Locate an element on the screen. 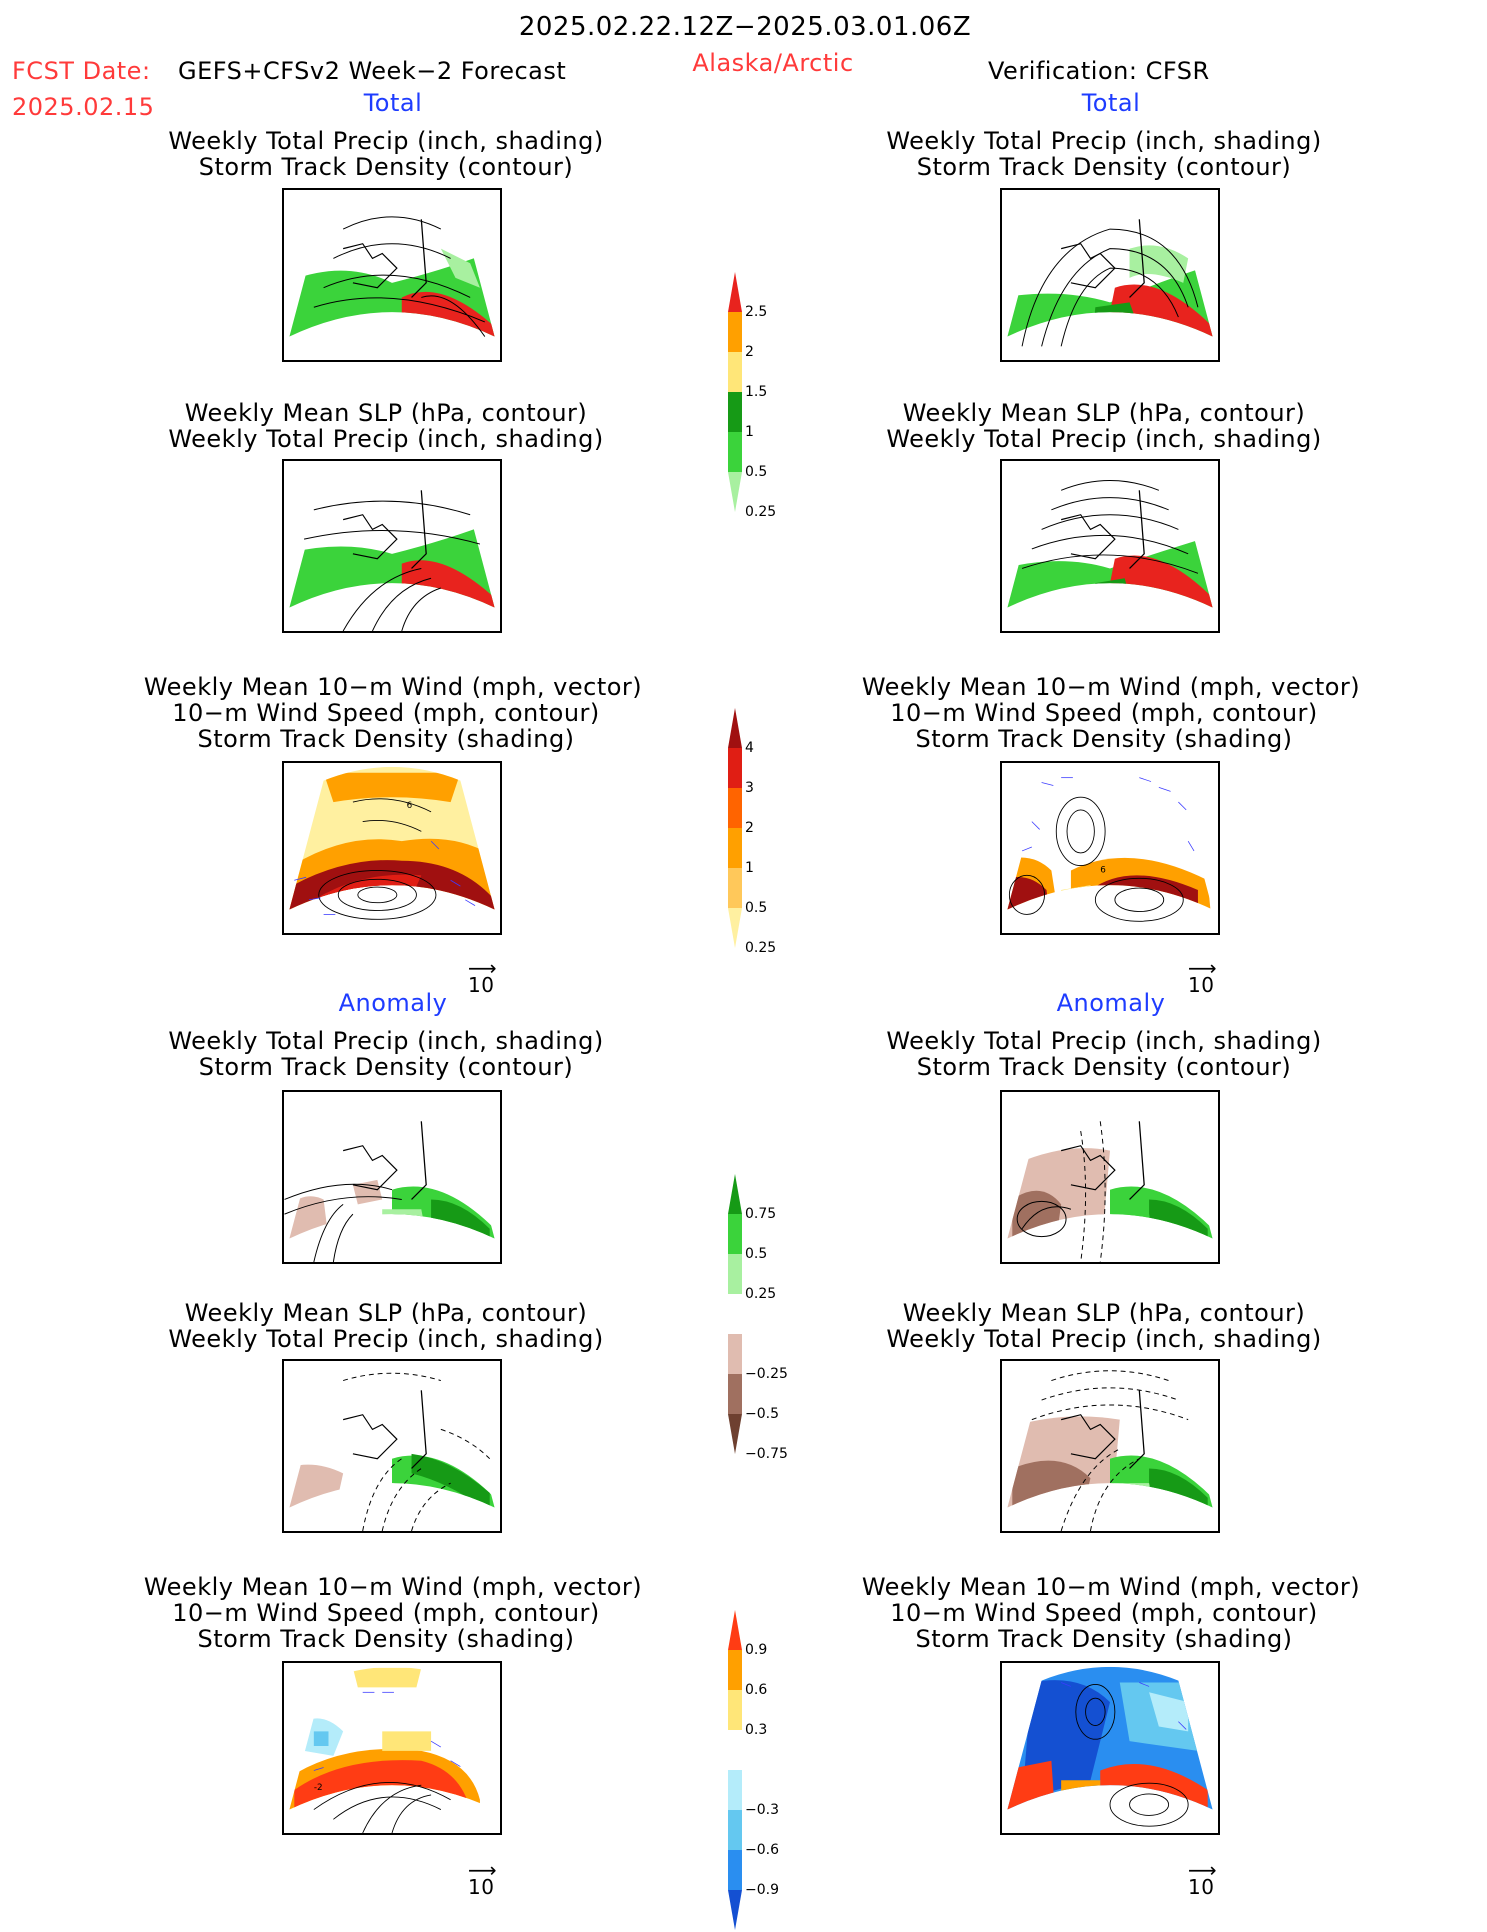 The image size is (1487, 1932). title-r1-left-2: Storm Track Density (contour) is located at coordinates (386, 167).